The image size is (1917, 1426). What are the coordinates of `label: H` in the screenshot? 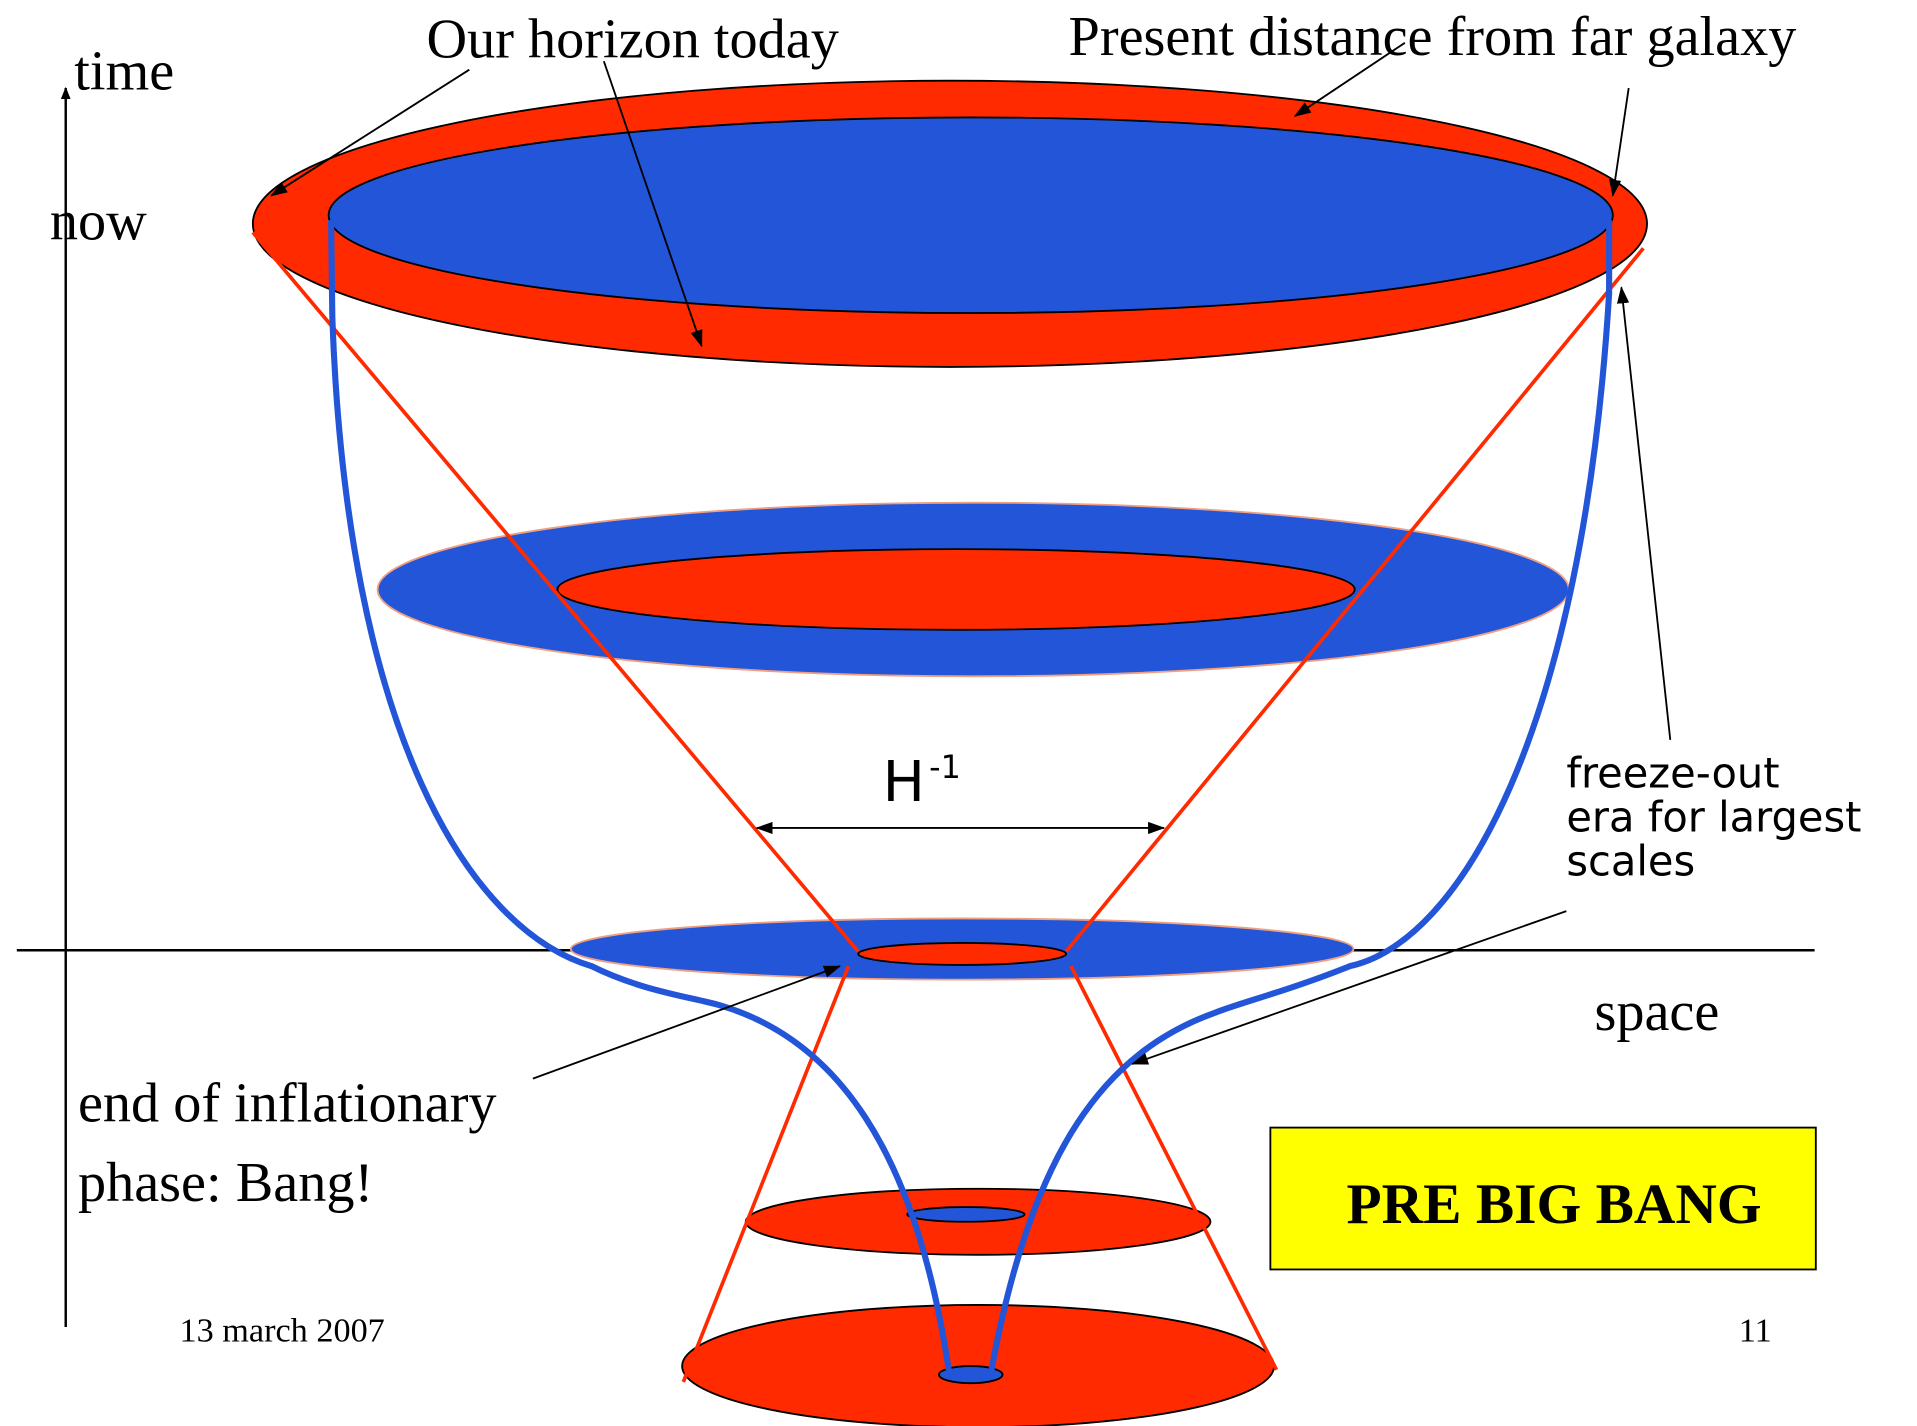 It's located at (904, 782).